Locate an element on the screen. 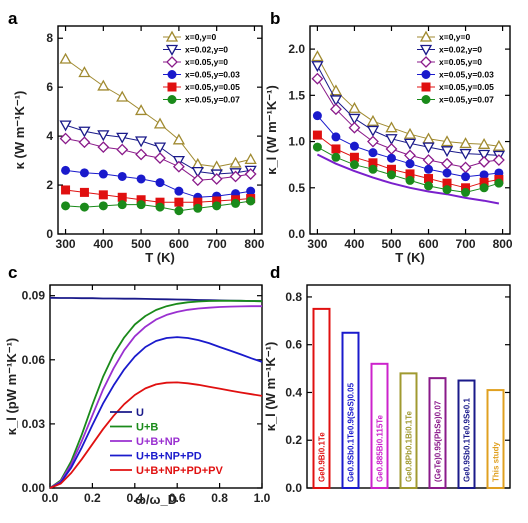 This screenshot has height=523, width=528. a-ytick-label: 6 is located at coordinates (49, 87).